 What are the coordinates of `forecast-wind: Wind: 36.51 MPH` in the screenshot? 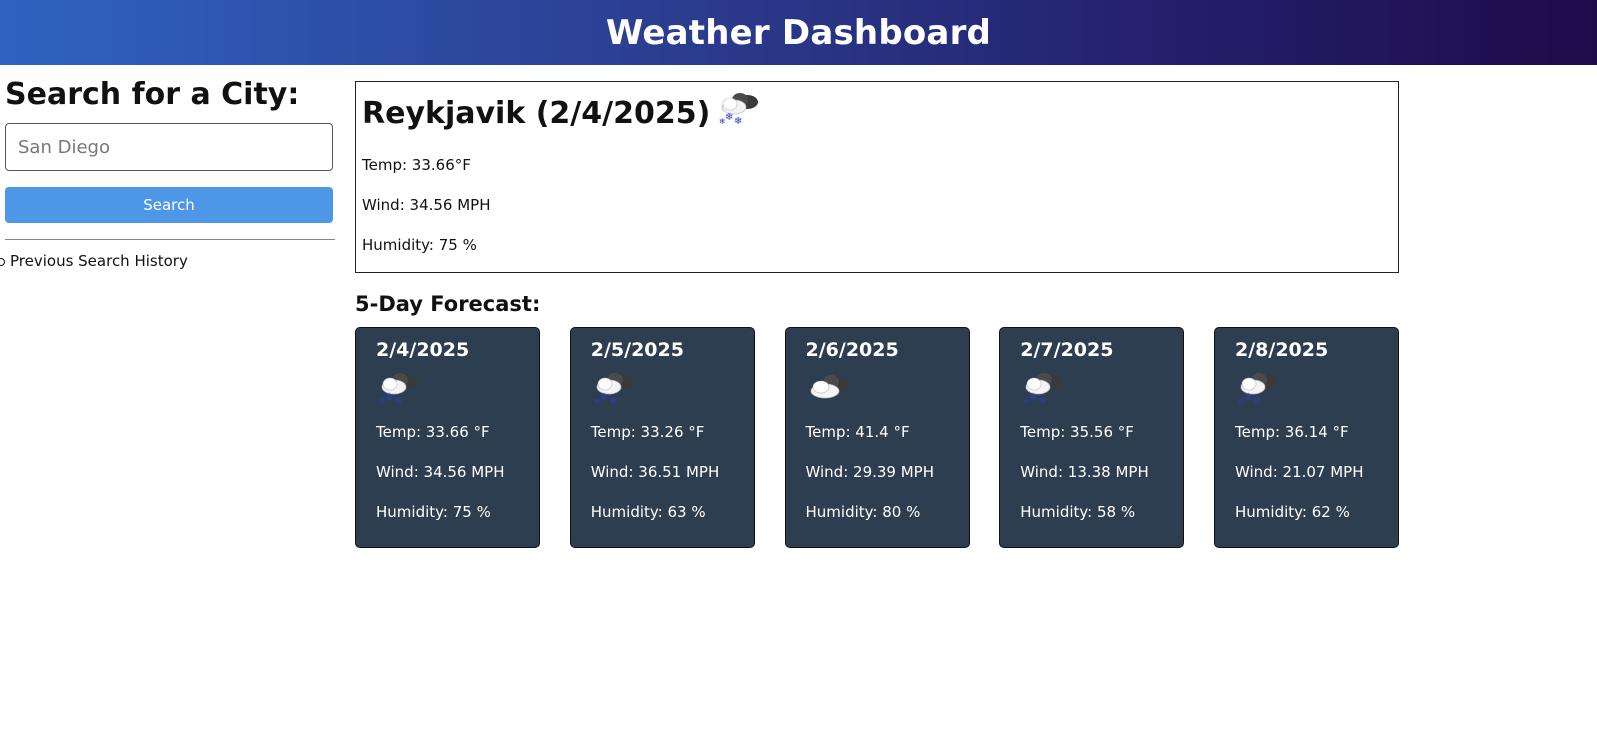 It's located at (655, 472).